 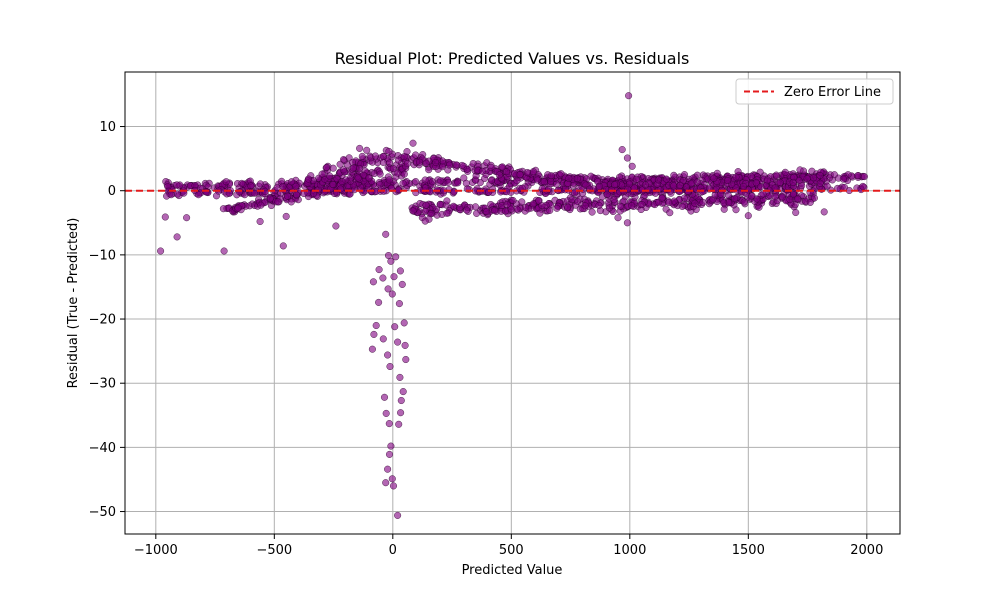 I want to click on x-tick-label: −1000, so click(x=156, y=550).